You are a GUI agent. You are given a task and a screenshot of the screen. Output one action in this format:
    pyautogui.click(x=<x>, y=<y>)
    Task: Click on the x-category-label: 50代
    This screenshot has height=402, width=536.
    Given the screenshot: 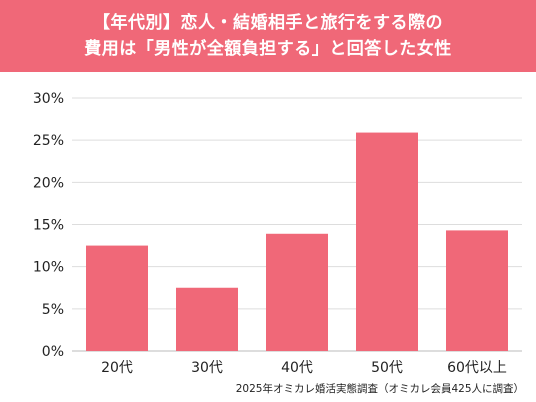 What is the action you would take?
    pyautogui.click(x=387, y=368)
    